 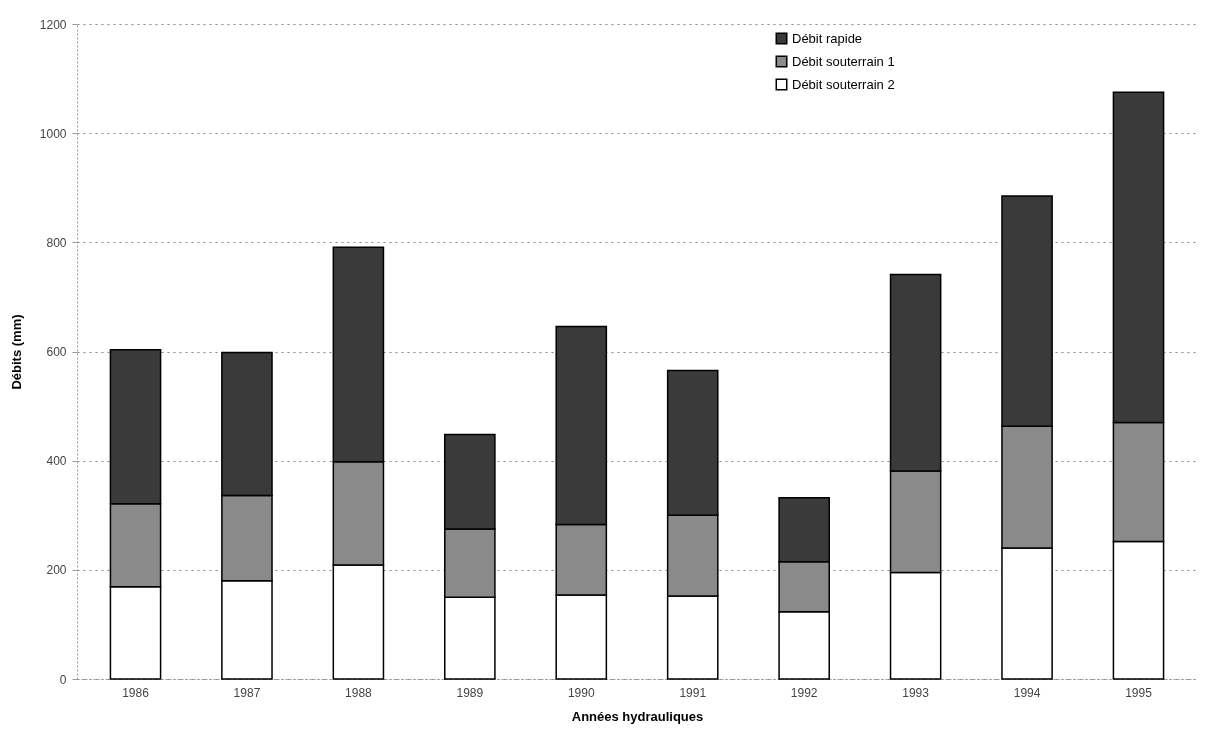 I want to click on y-tick-label: 600, so click(x=56, y=352).